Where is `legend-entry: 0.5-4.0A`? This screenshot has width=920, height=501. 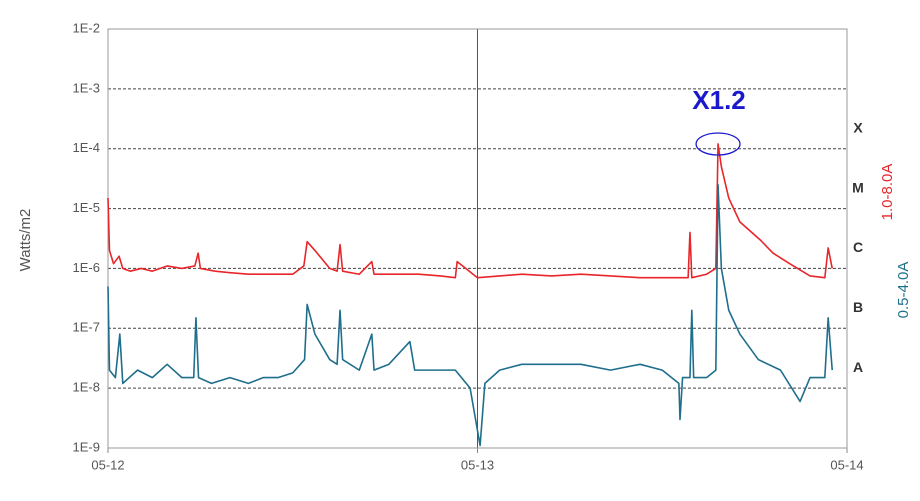 legend-entry: 0.5-4.0A is located at coordinates (903, 290).